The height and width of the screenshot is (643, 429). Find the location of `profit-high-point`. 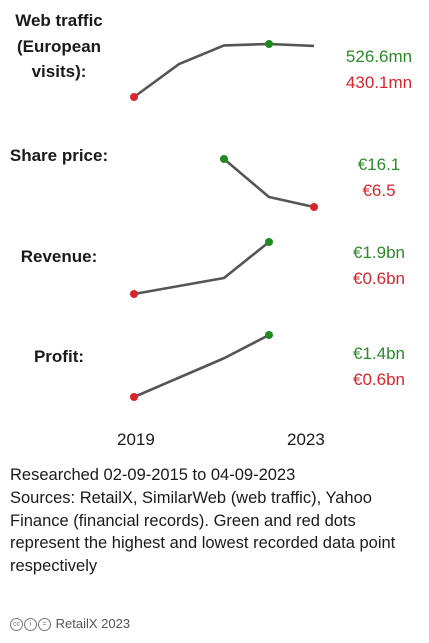

profit-high-point is located at coordinates (269, 335).